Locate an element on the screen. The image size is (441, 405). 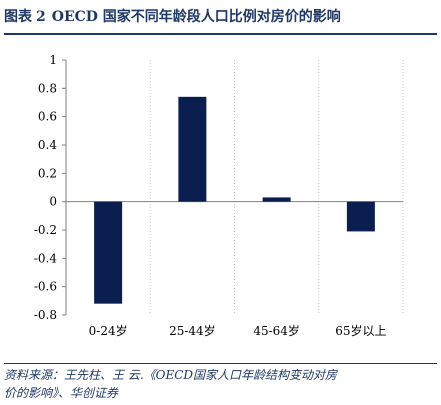
y-tick-label: 0.4 is located at coordinates (47, 145).